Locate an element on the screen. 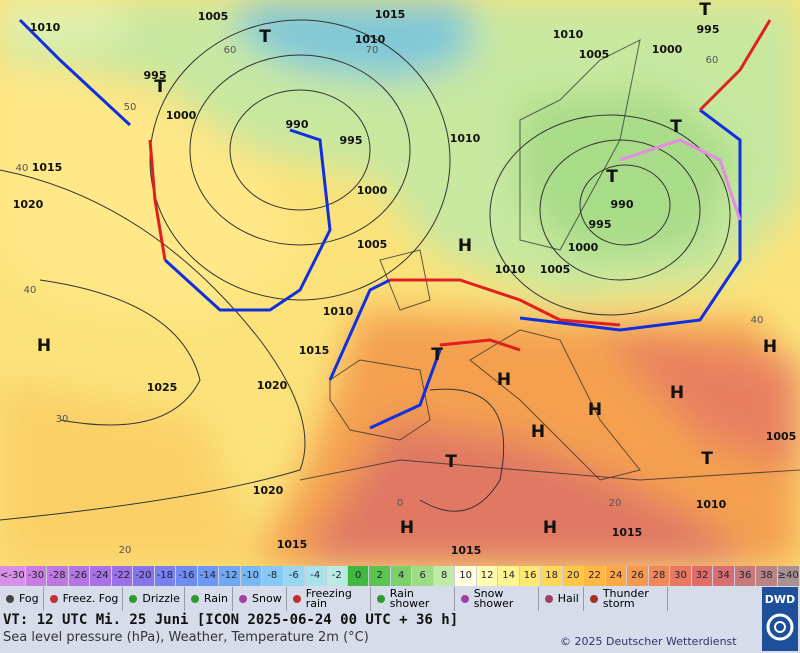  weather-legend-item: Rain shower is located at coordinates (413, 599).